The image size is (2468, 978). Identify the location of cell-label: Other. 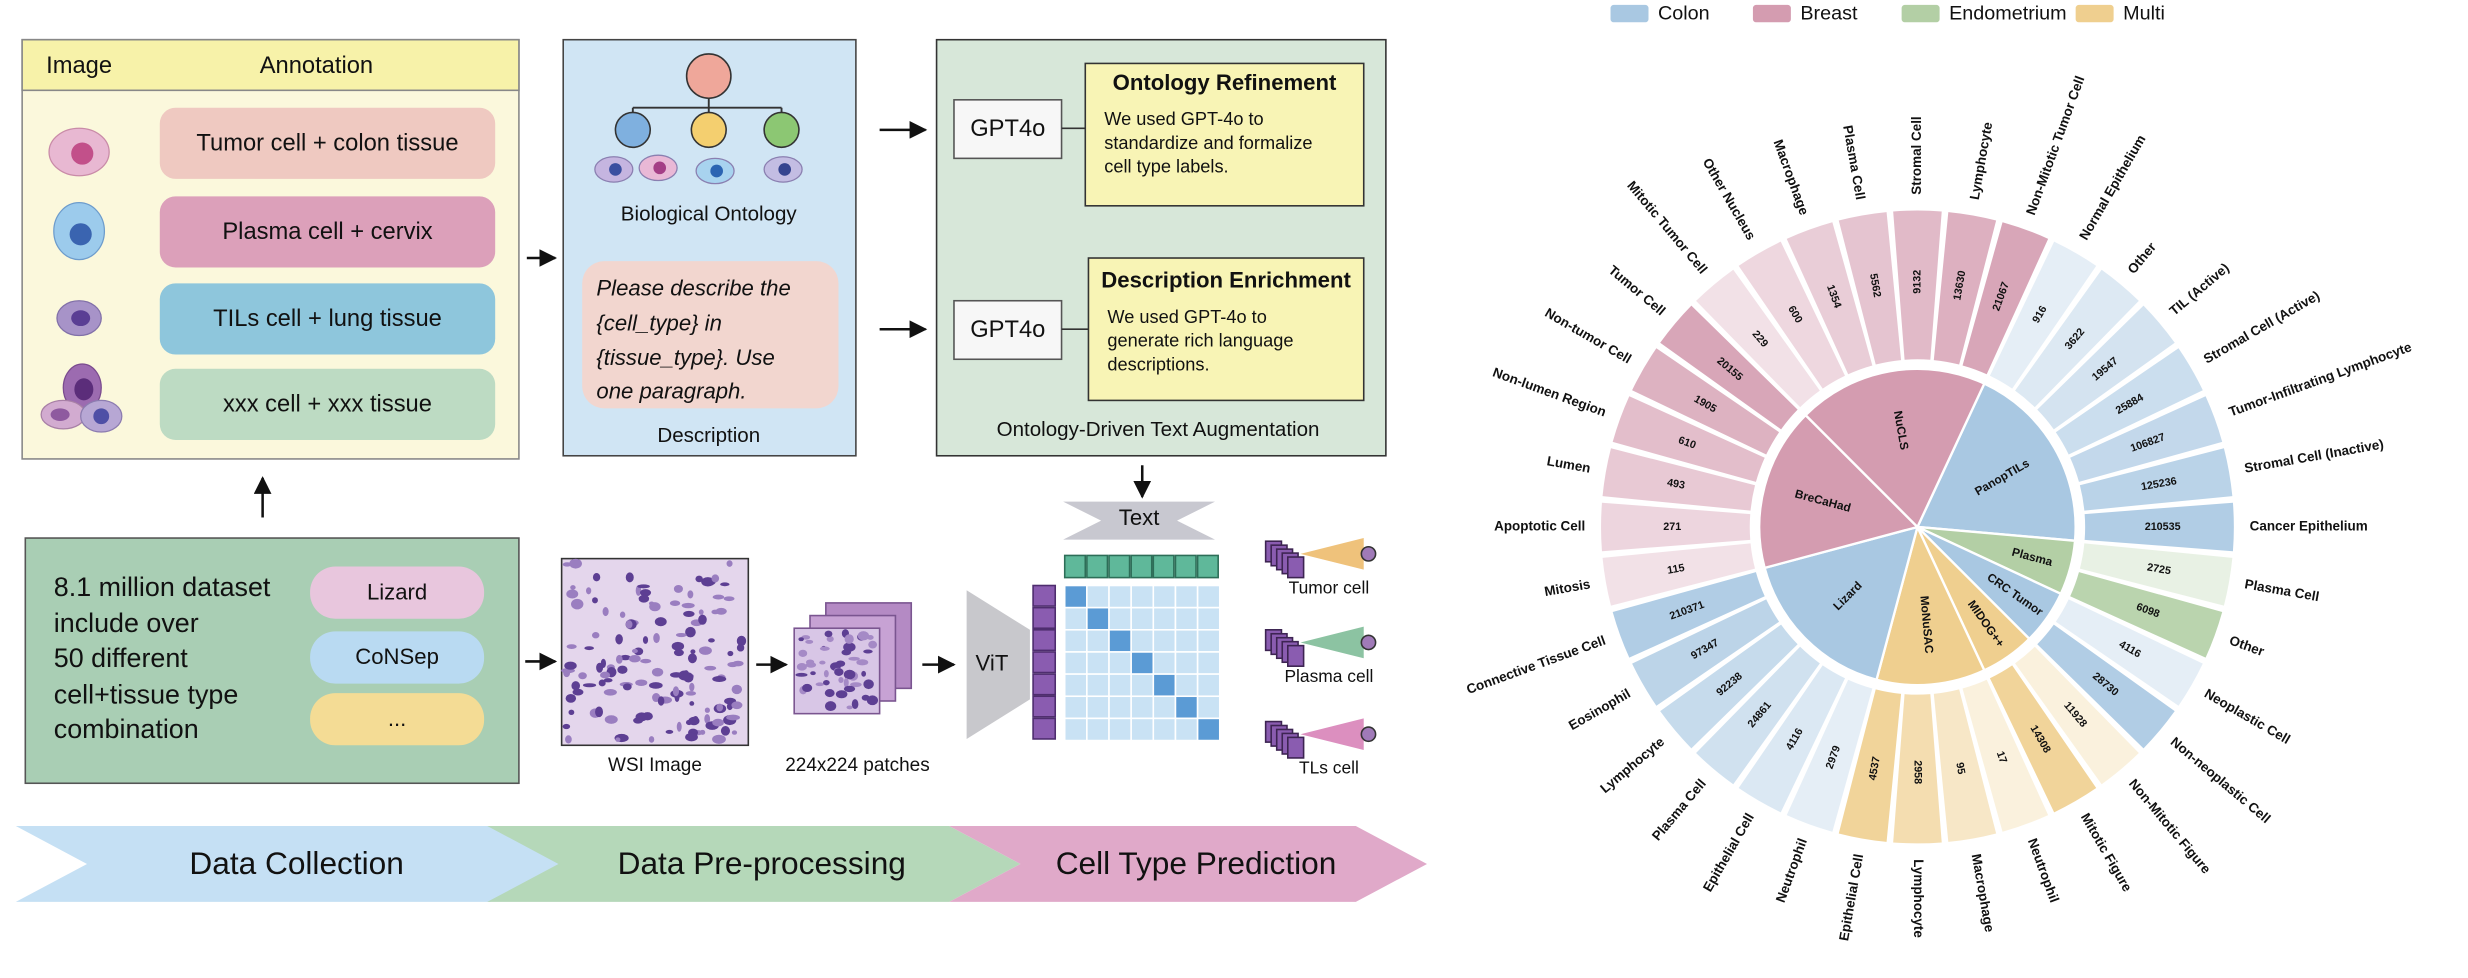
(2142, 258).